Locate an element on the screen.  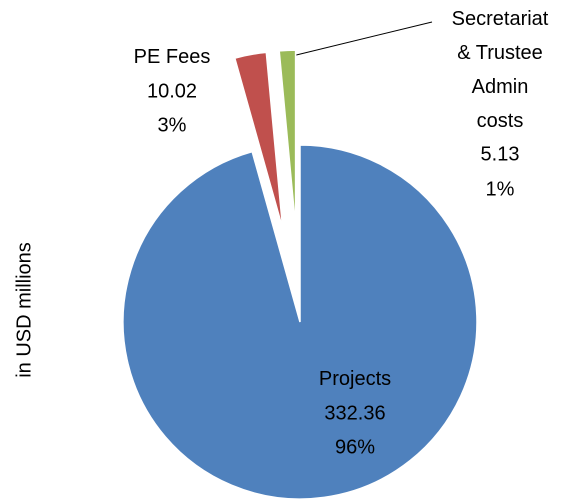
label-line: Projects is located at coordinates (355, 379).